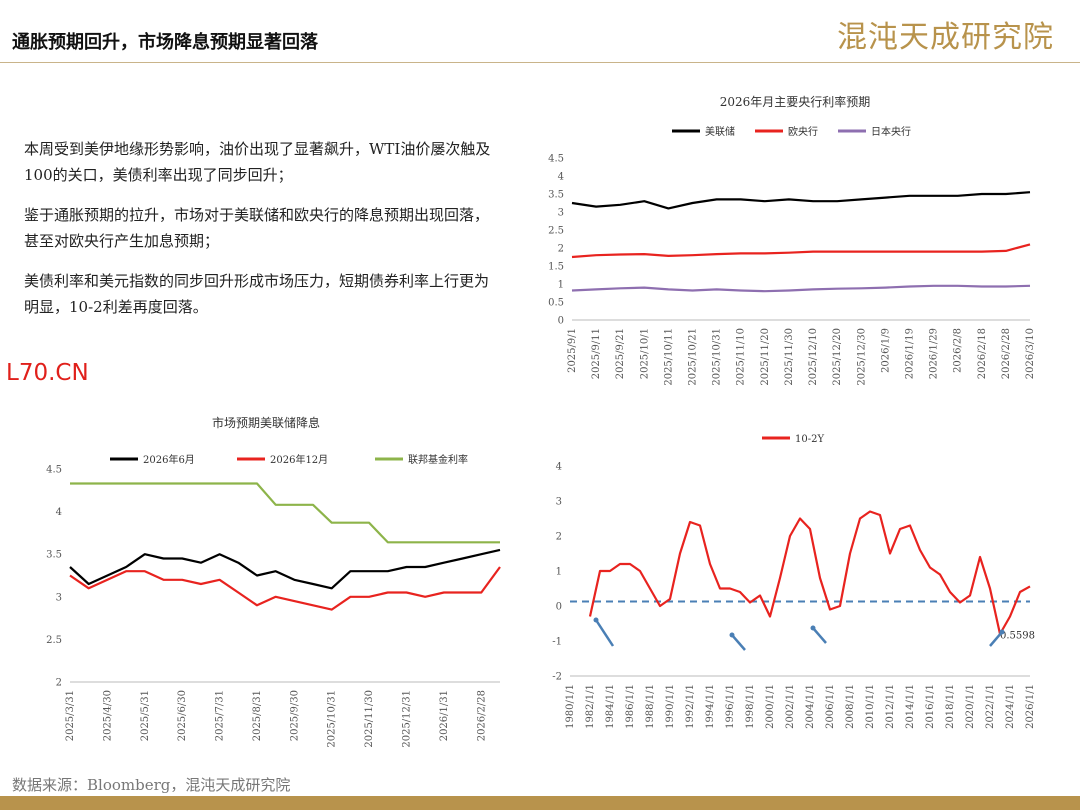 Image resolution: width=1080 pixels, height=810 pixels. I want to click on x-tick-label: 2025/8/31, so click(257, 715).